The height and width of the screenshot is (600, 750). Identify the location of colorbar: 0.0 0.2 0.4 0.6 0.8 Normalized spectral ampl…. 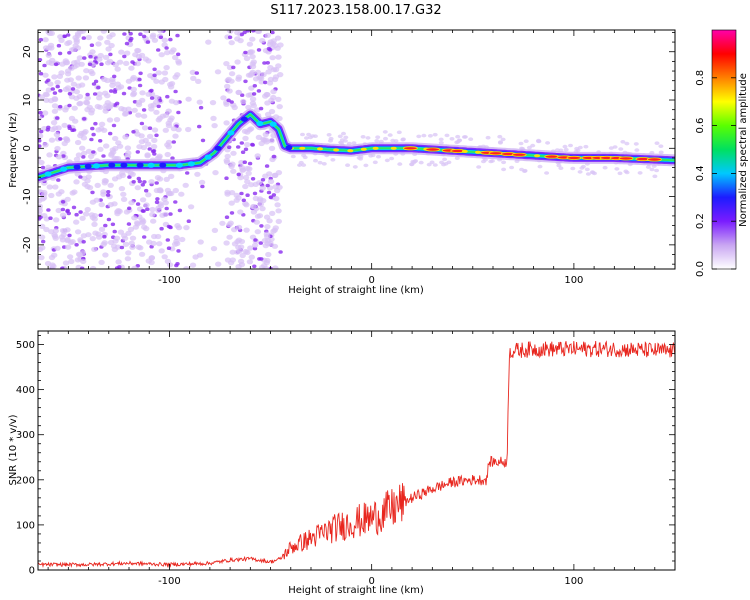
(722, 153).